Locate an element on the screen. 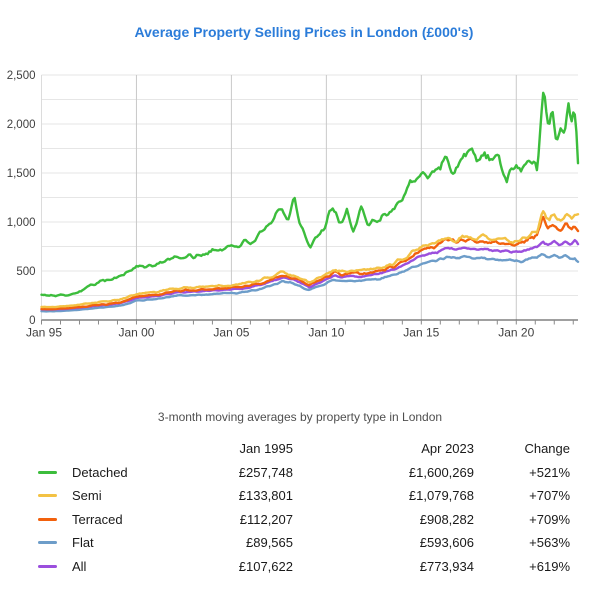 Image resolution: width=608 pixels, height=596 pixels. table-row: Semi £133,801 £1,079,768 +707% is located at coordinates (303, 496).